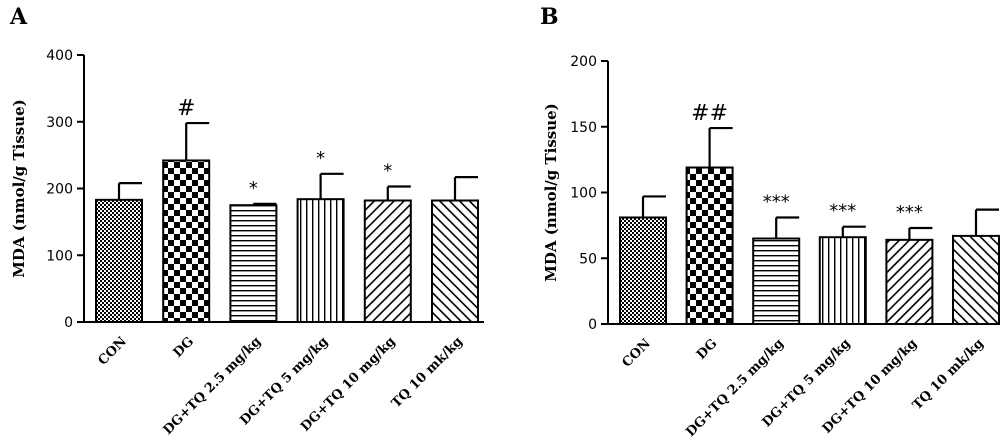 This screenshot has width=1000, height=446. Describe the element at coordinates (18, 17) in the screenshot. I see `panel-label: A` at that location.